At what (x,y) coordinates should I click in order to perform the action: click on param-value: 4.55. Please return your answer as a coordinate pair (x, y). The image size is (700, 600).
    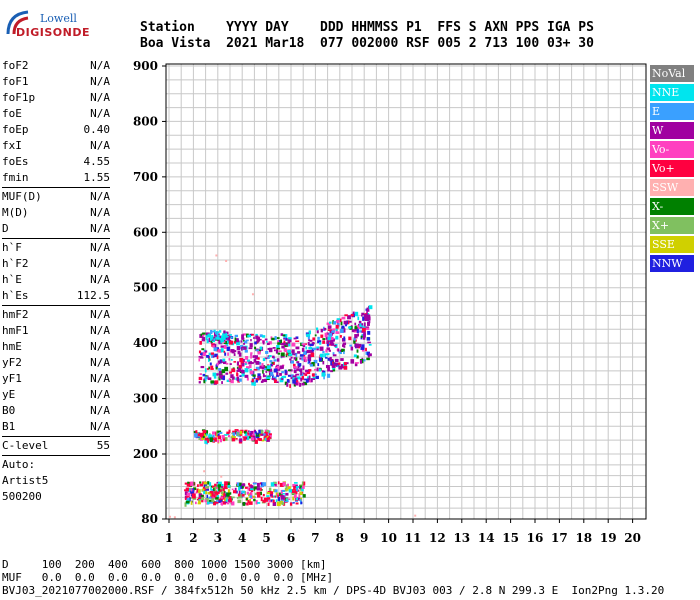
    Looking at the image, I should click on (97, 161).